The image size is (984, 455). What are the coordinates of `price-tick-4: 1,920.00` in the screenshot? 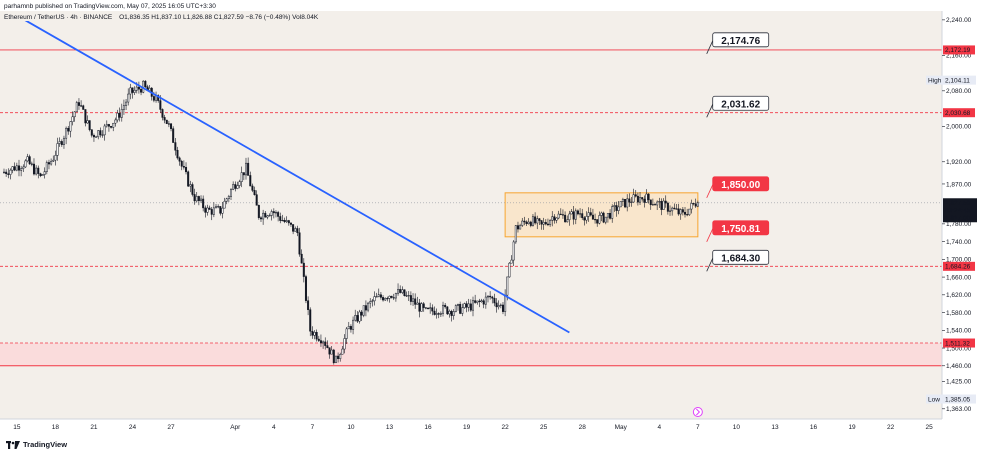 It's located at (959, 162).